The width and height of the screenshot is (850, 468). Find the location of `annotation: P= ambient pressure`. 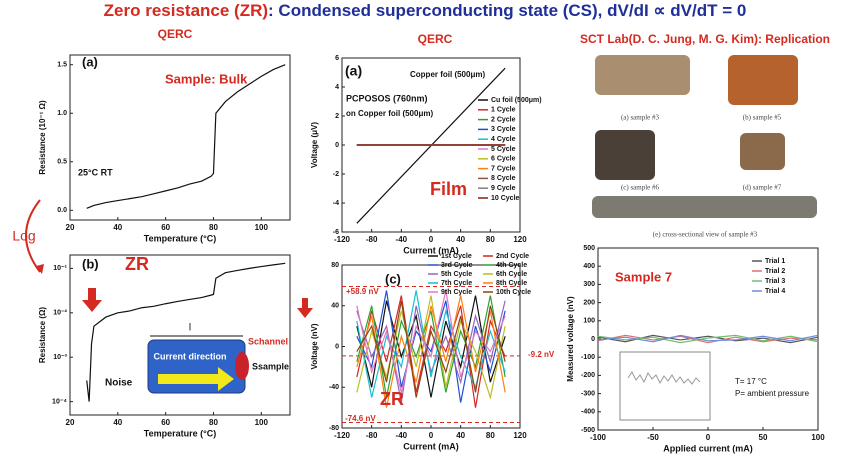

annotation: P= ambient pressure is located at coordinates (772, 393).